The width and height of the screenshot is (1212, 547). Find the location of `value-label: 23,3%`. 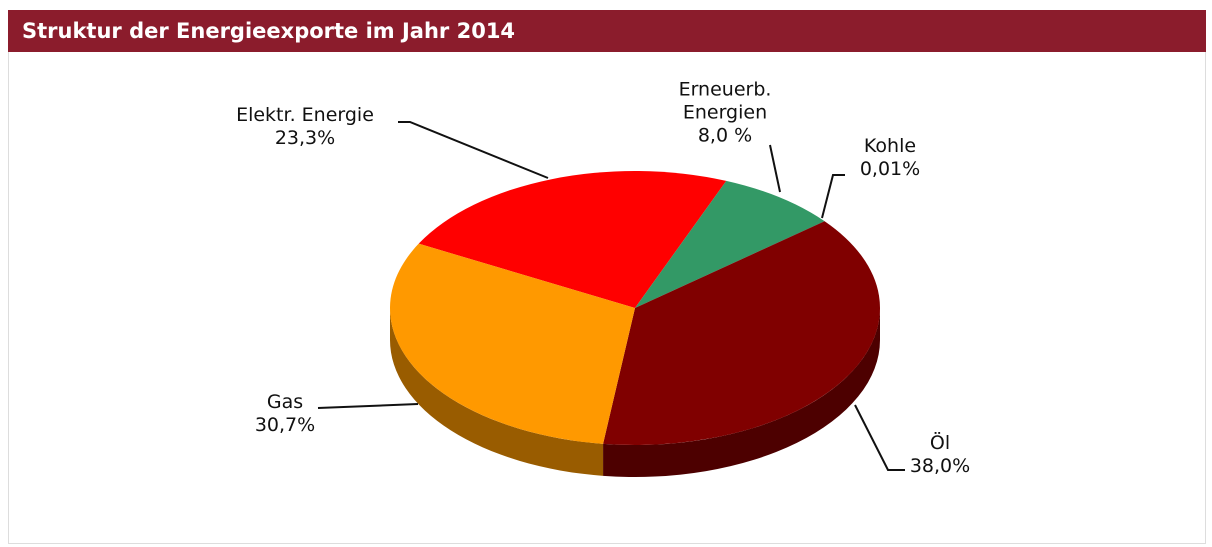

value-label: 23,3% is located at coordinates (305, 138).